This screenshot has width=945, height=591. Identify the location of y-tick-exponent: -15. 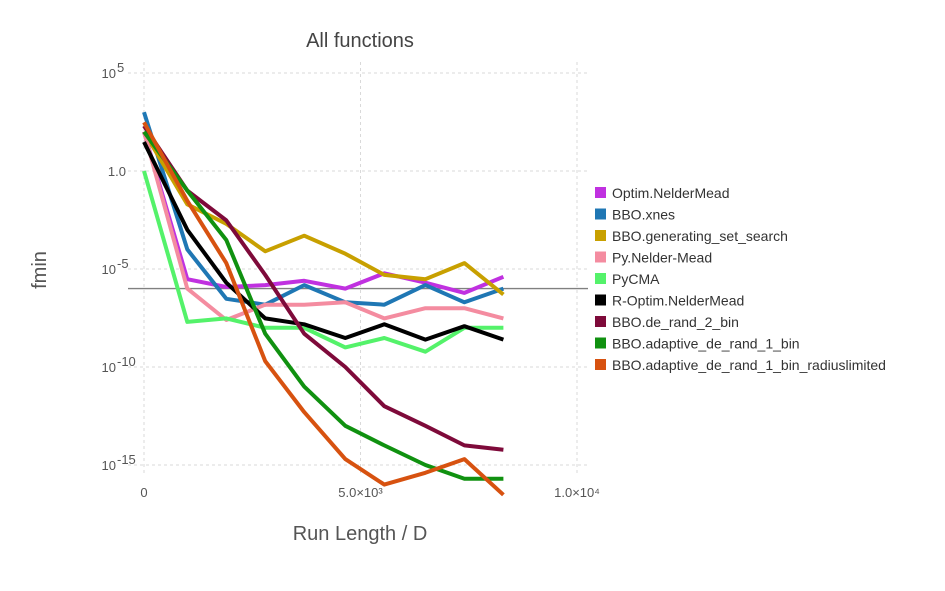
(126, 459).